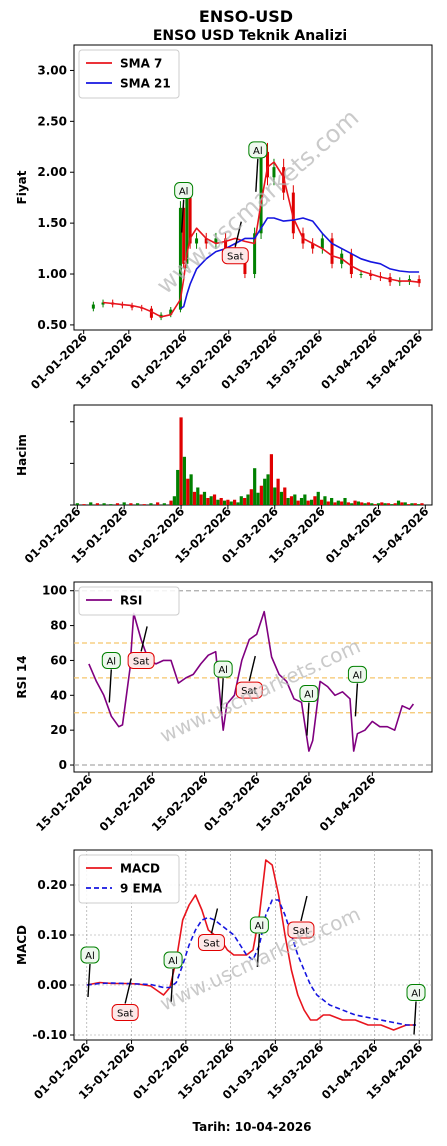 The height and width of the screenshot is (1146, 447). I want to click on y-tick-label: 1.50, so click(52, 223).